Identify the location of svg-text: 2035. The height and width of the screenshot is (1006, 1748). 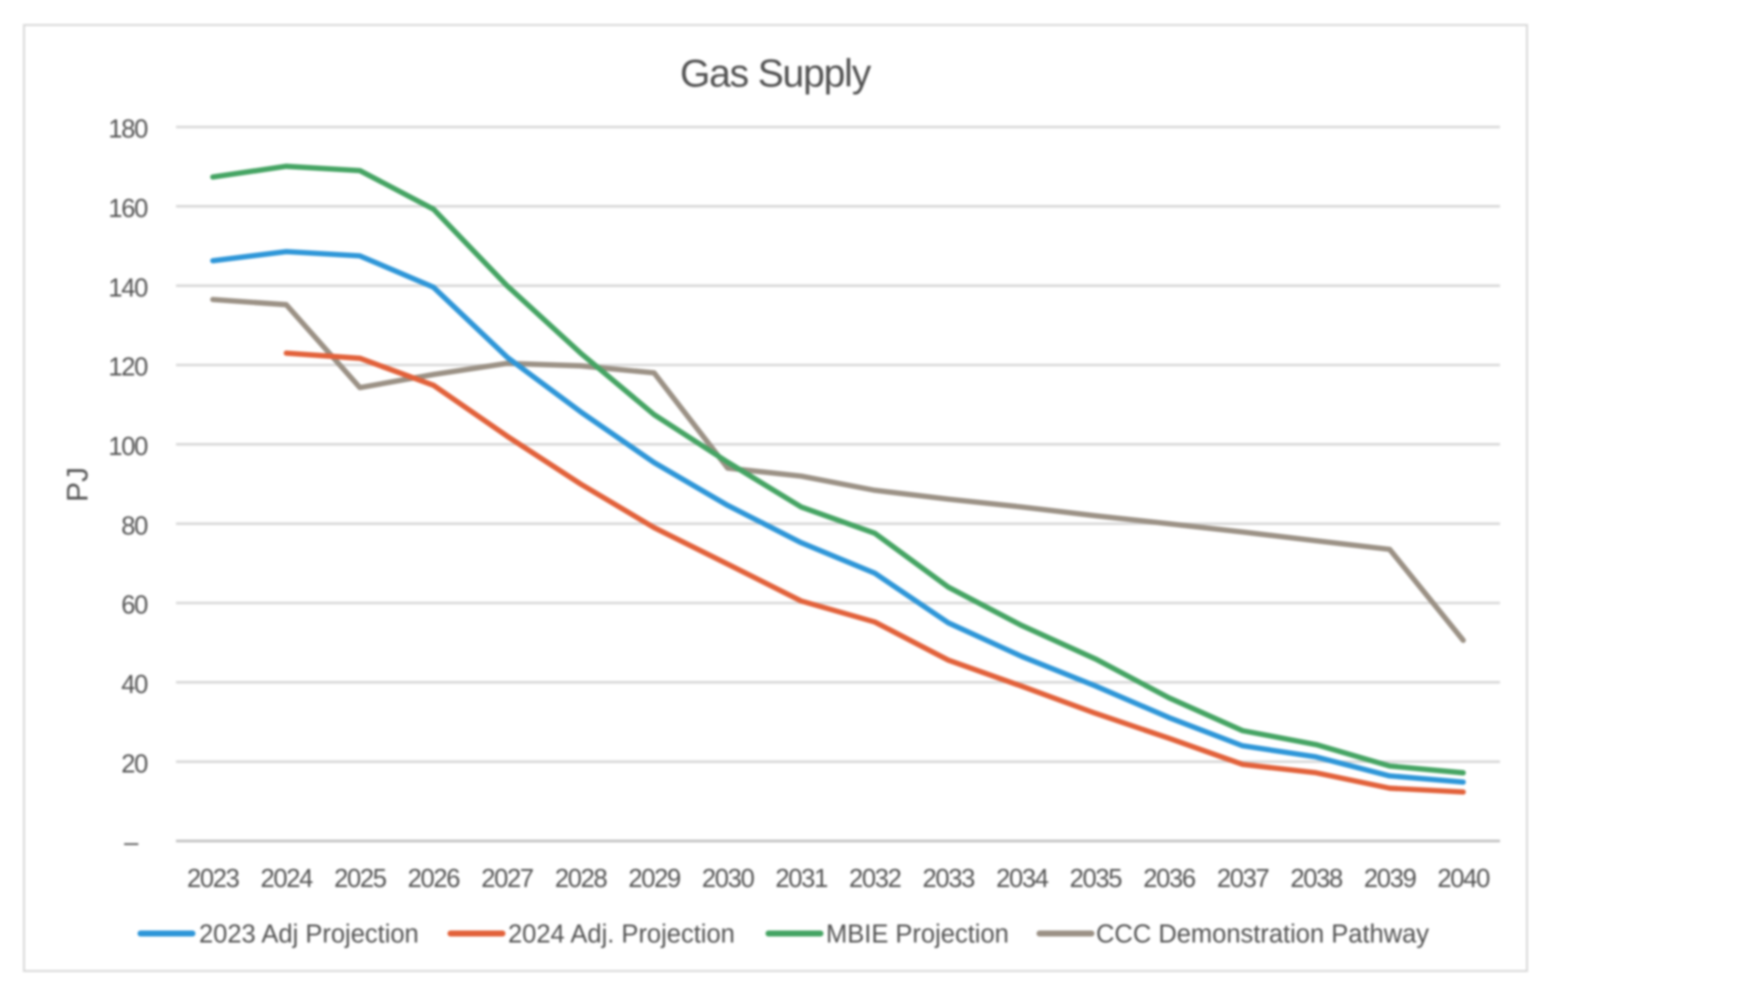
(1096, 879).